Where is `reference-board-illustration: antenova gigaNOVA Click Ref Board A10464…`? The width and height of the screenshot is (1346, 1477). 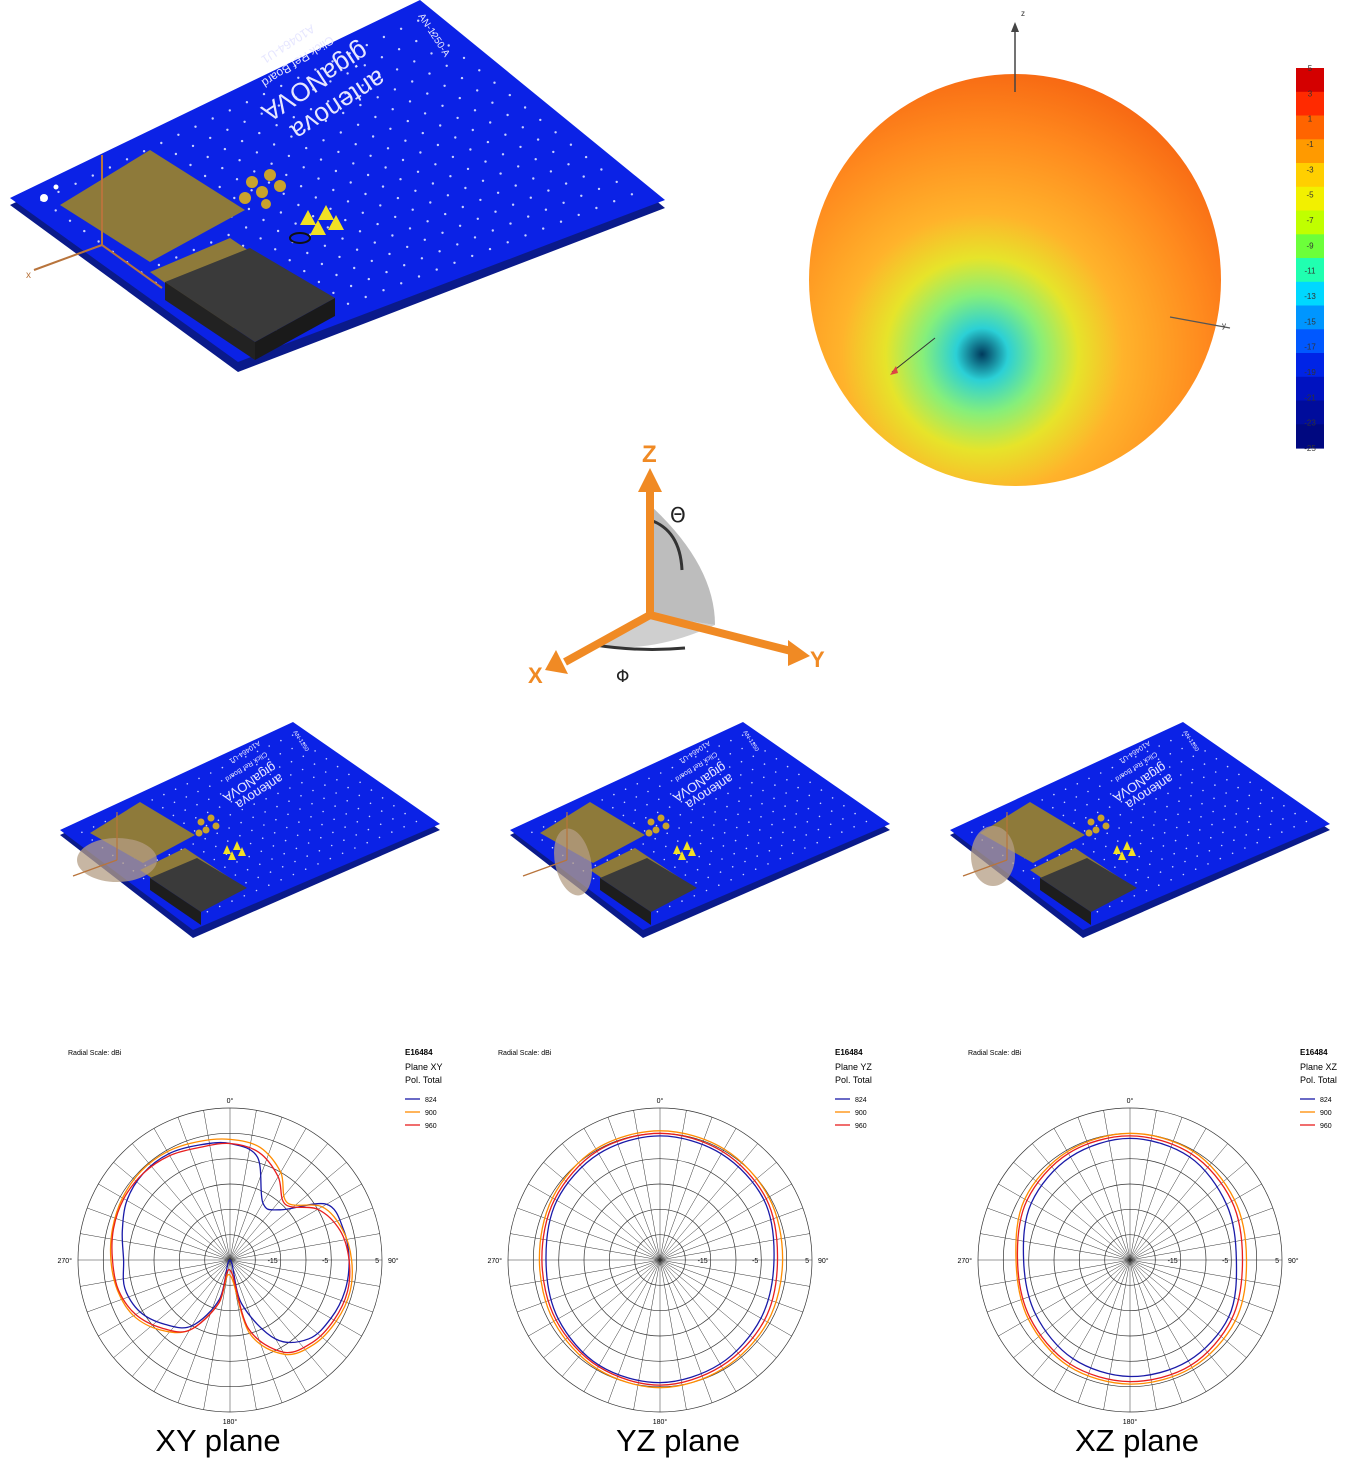
reference-board-illustration: antenova gigaNOVA Click Ref Board A10464… is located at coordinates (340, 190).